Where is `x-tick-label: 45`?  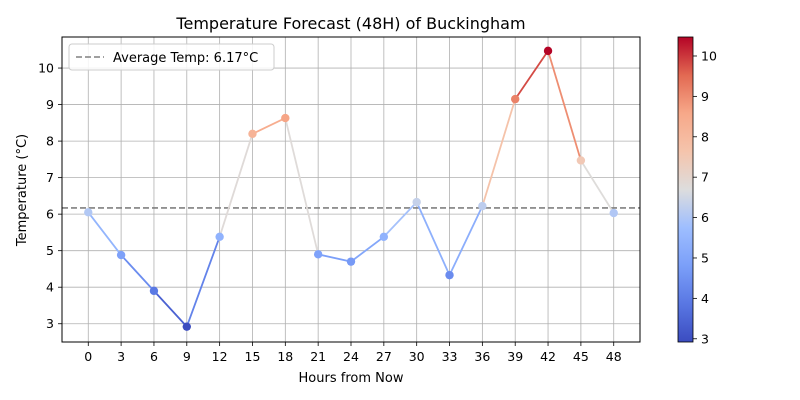 x-tick-label: 45 is located at coordinates (581, 356).